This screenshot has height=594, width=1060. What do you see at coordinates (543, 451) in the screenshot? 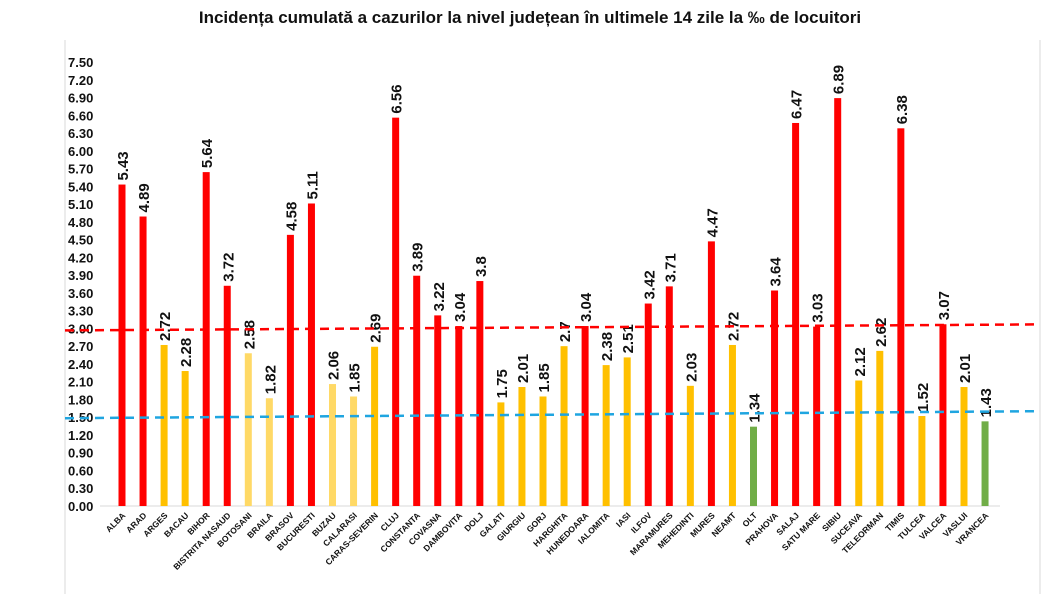
I see `bar-gorj` at bounding box center [543, 451].